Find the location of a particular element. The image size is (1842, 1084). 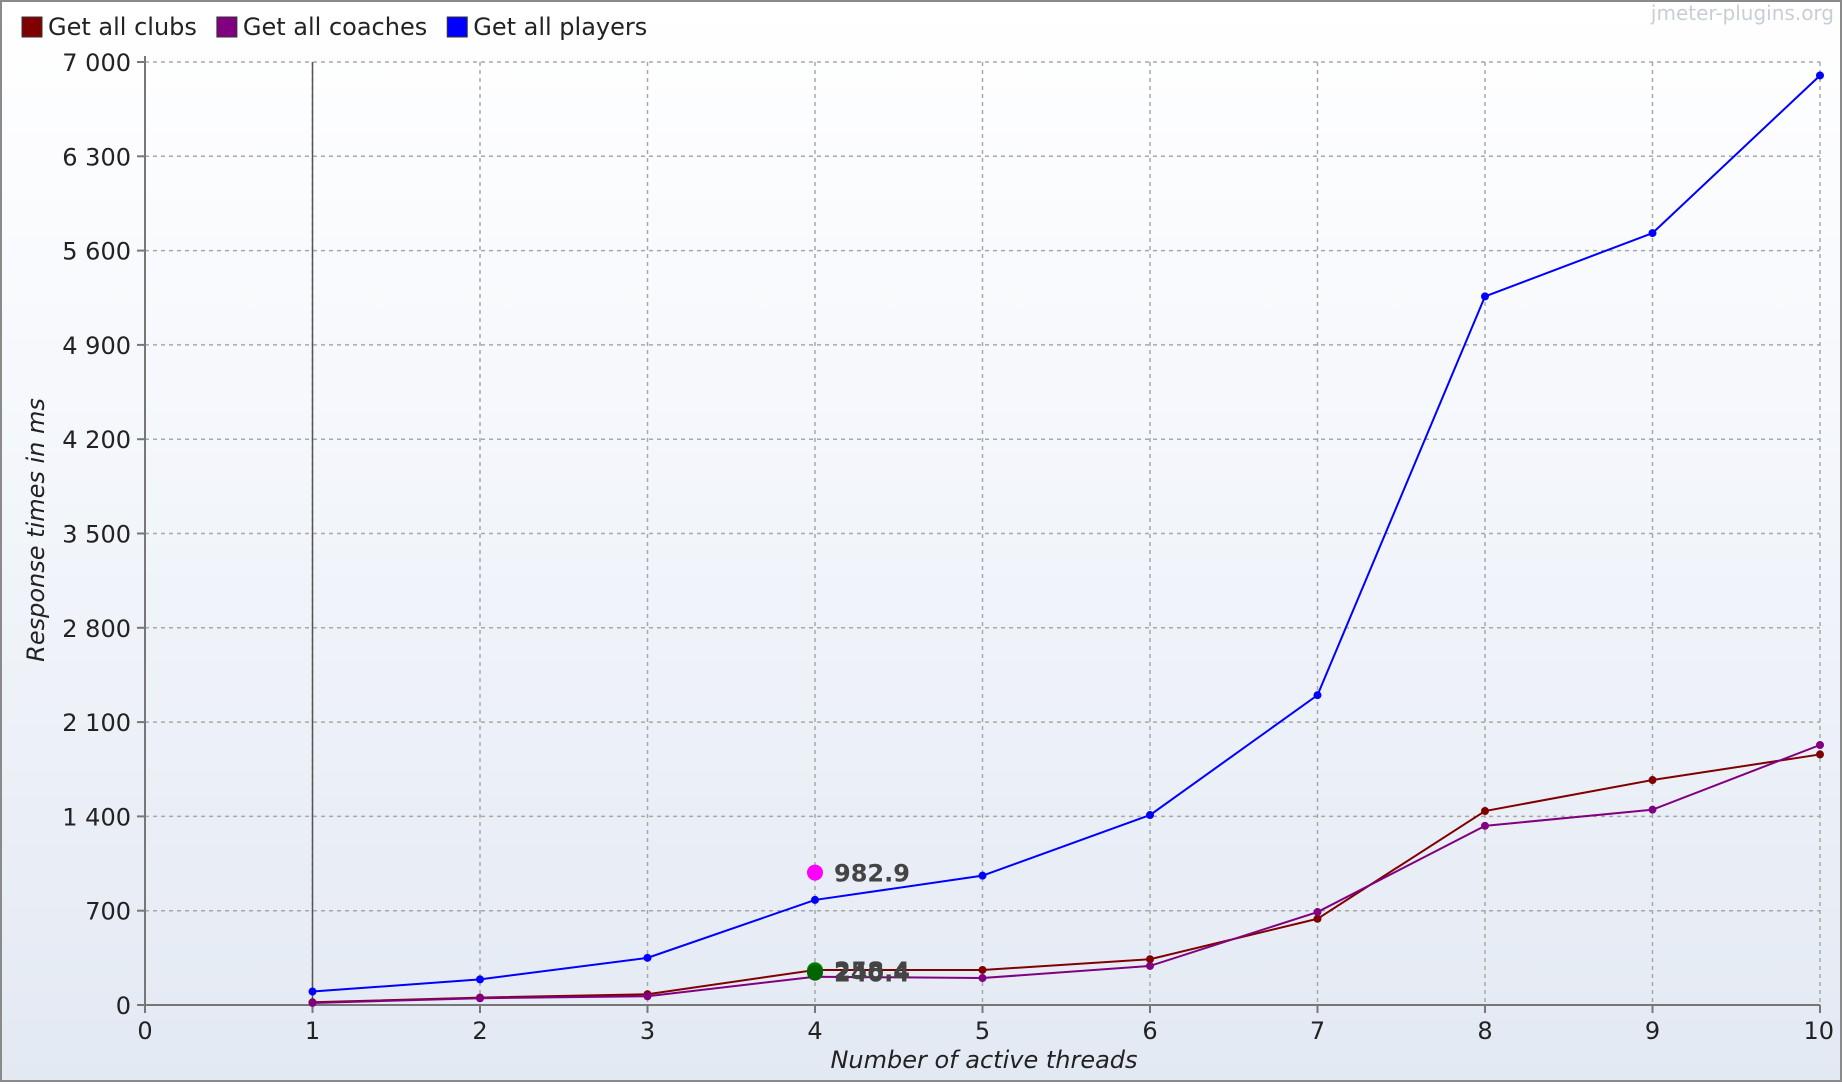

x-tick-label: 5 is located at coordinates (982, 1031).